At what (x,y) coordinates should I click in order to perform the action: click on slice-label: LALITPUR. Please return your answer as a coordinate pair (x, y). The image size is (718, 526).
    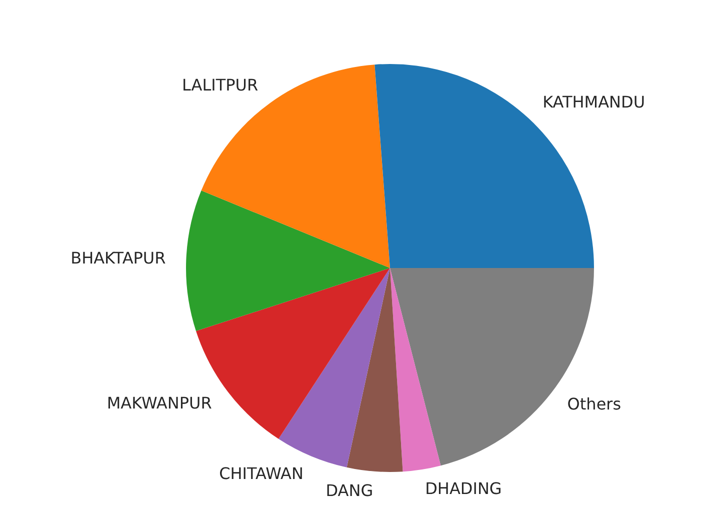
    Looking at the image, I should click on (220, 85).